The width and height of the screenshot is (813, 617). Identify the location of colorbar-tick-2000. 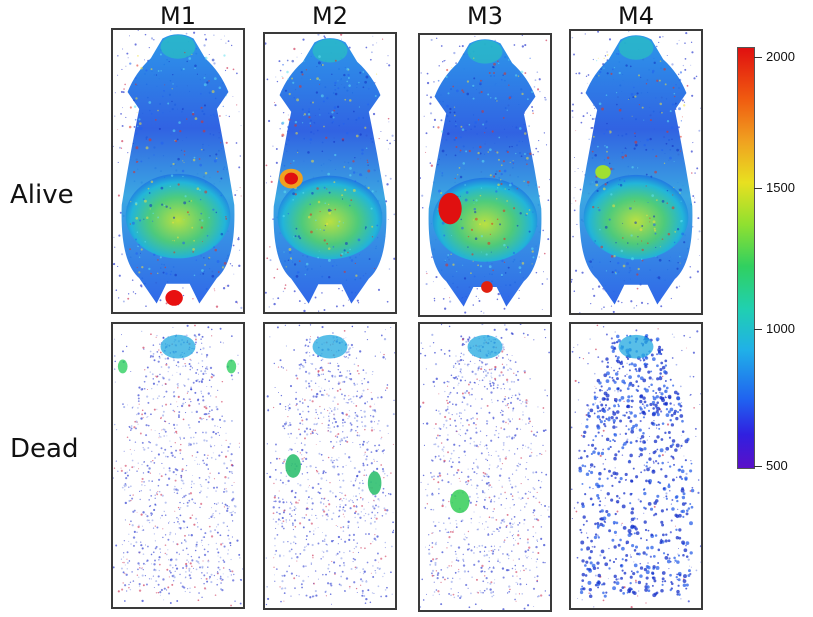
(758, 57).